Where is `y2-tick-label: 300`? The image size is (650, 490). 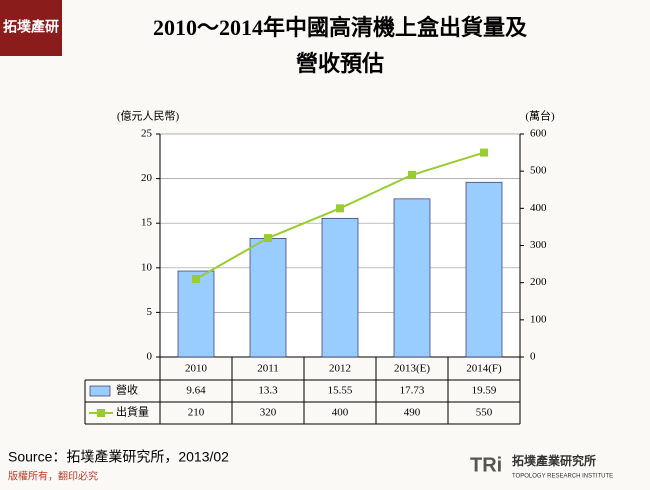
y2-tick-label: 300 is located at coordinates (538, 245).